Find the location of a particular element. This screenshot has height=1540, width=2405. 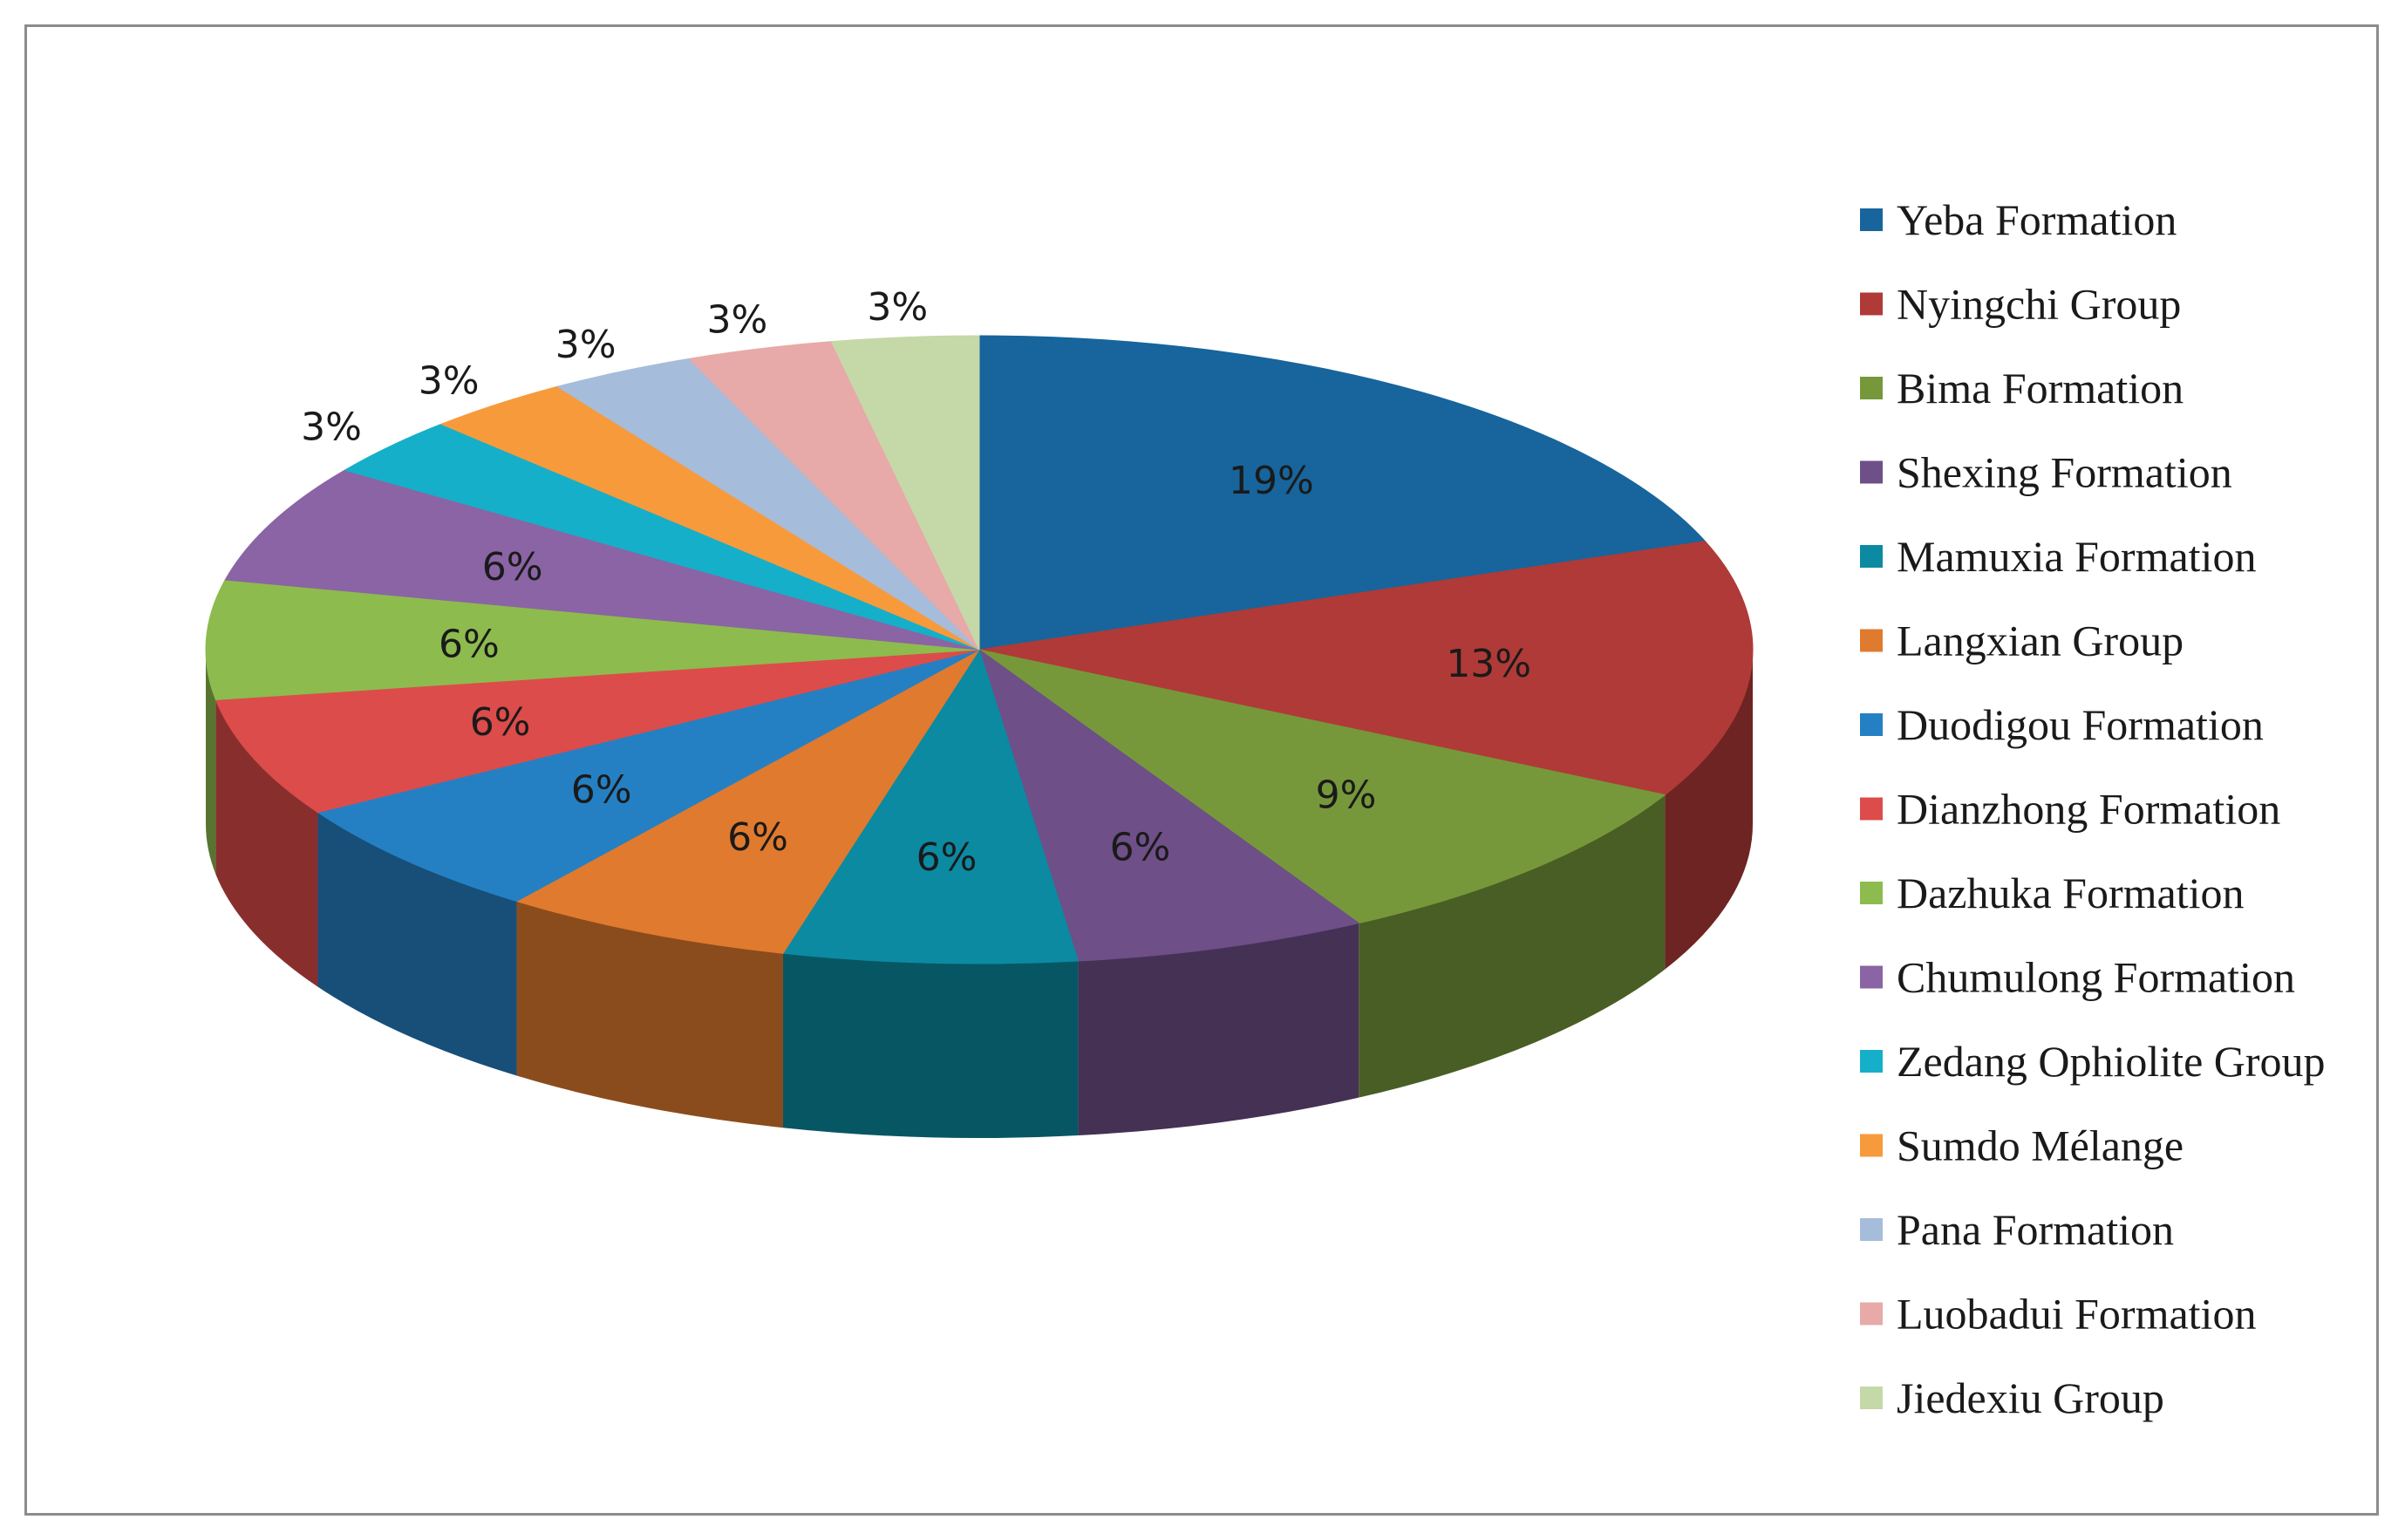

legend-label: Shexing Formation is located at coordinates (2064, 473).